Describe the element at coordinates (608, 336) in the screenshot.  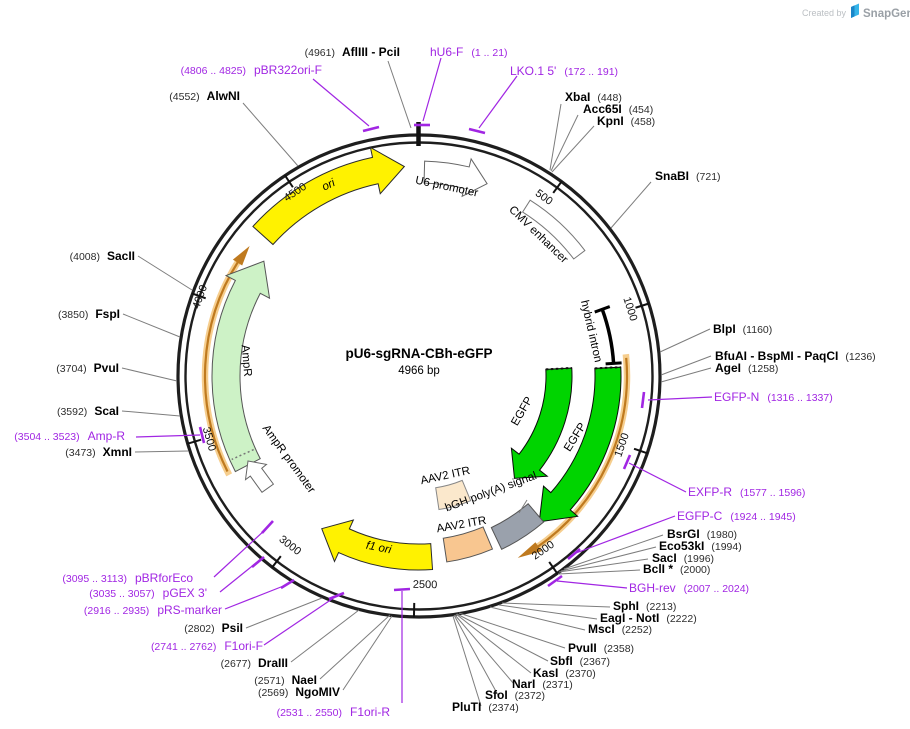
I see `feature-hybrid-intron-line` at that location.